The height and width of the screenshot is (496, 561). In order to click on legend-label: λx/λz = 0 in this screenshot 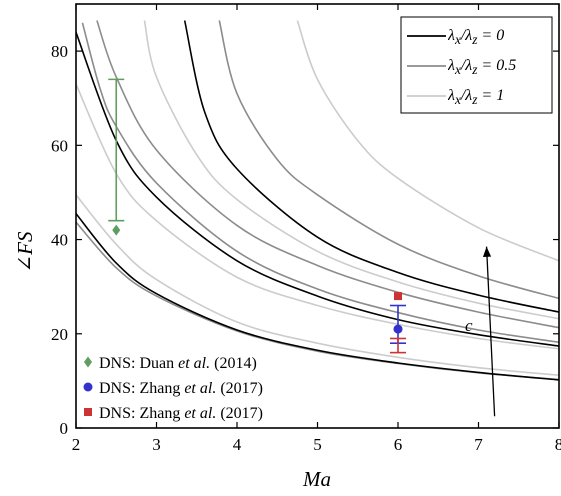, I will do `click(476, 37)`.